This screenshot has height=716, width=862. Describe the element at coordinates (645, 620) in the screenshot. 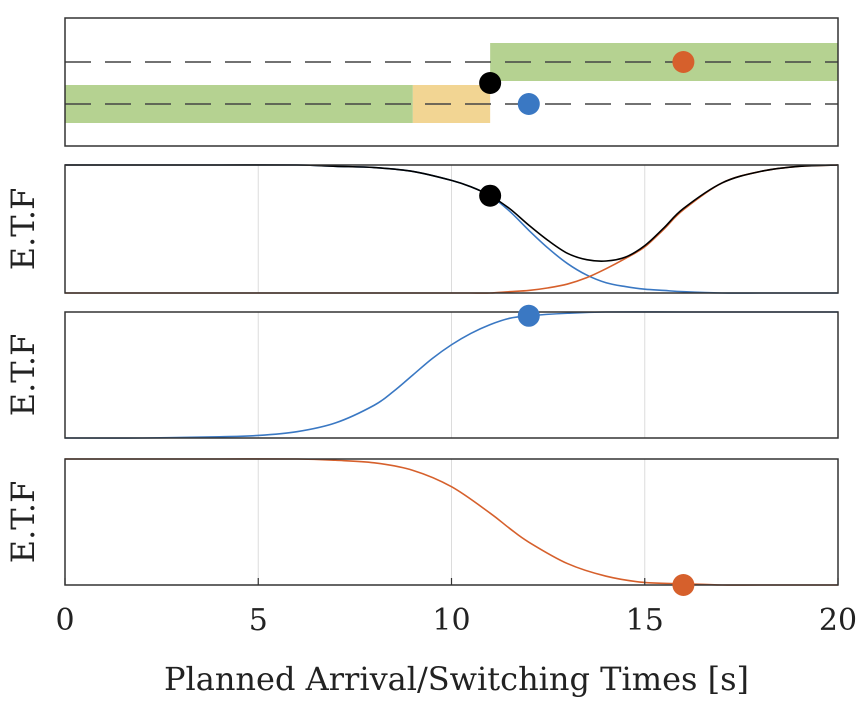

I see `x-tick-label: 15` at that location.